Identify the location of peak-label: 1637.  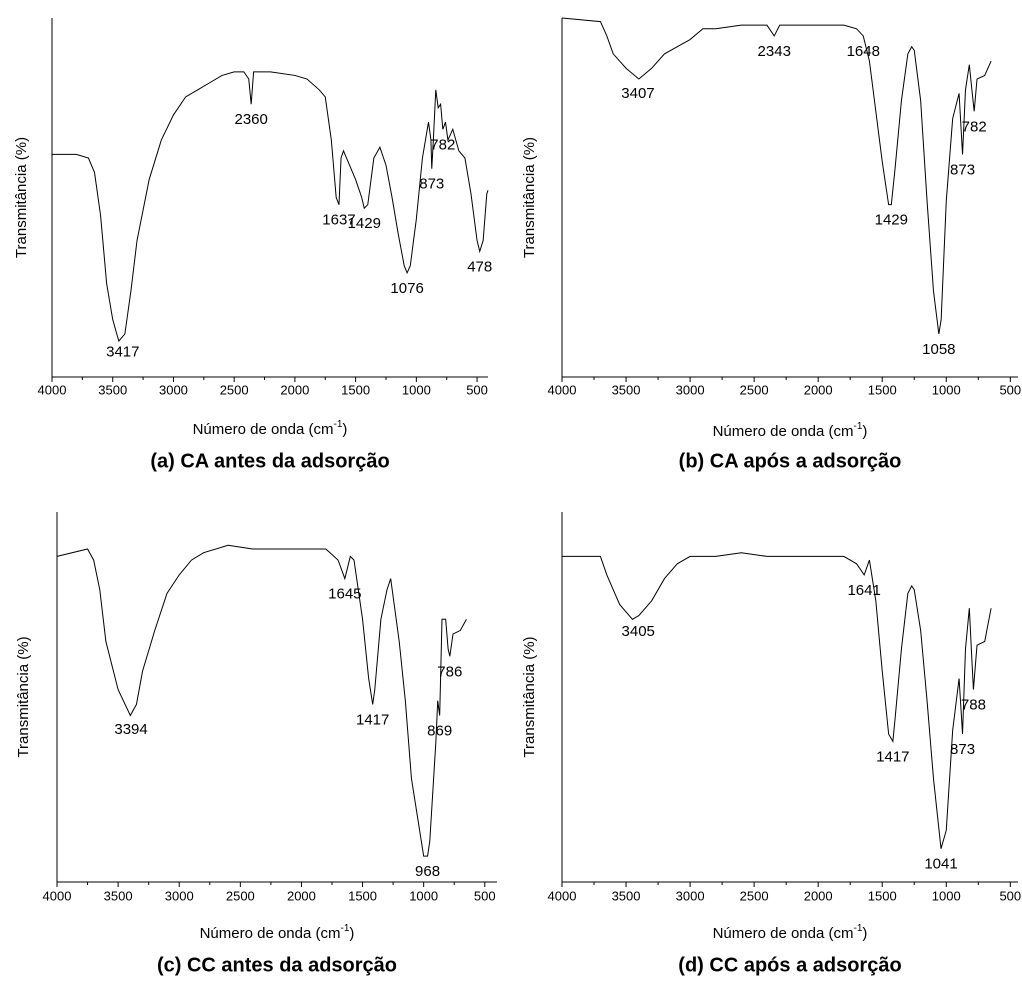
(338, 220).